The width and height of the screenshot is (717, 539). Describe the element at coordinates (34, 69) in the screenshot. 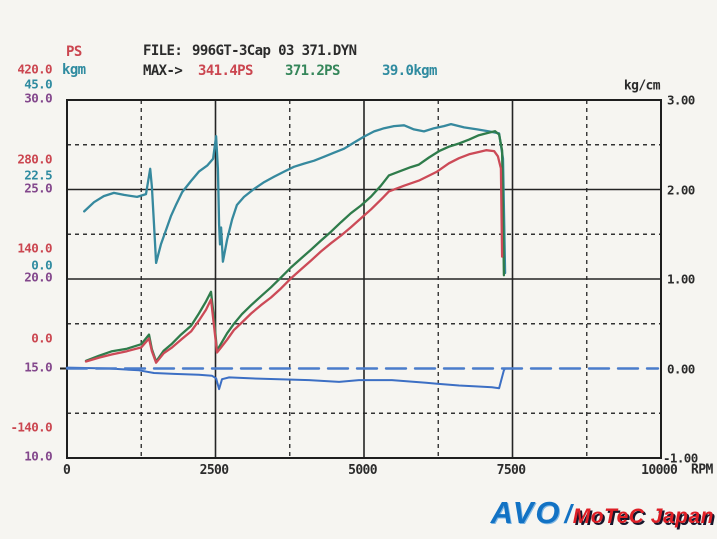

I see `axis-tick-label: 420.0` at that location.